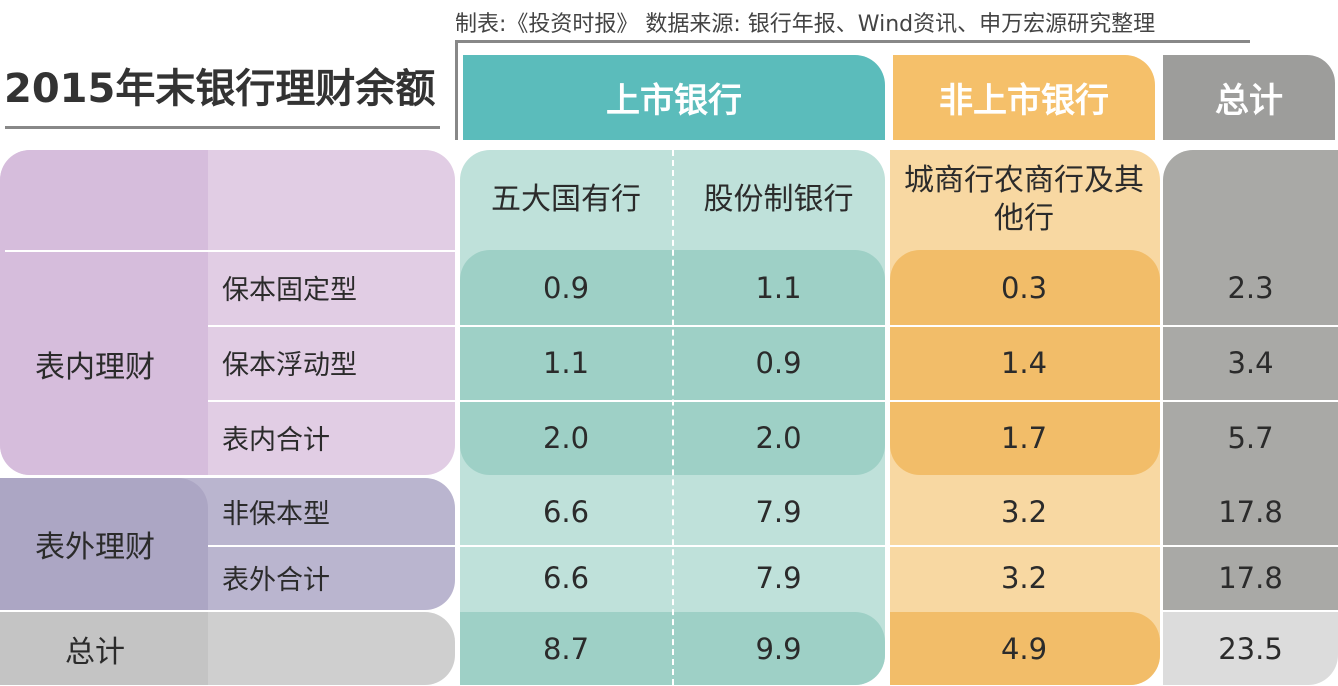 The width and height of the screenshot is (1338, 686). What do you see at coordinates (1250, 362) in the screenshot?
I see `value: 3.4` at bounding box center [1250, 362].